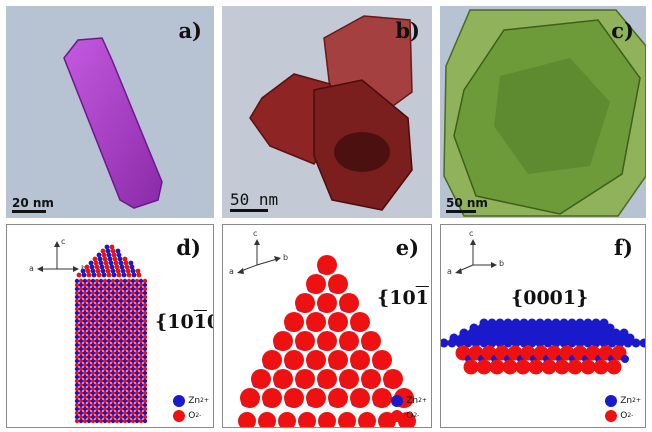 The image size is (652, 432). What do you see at coordinates (184, 322) in the screenshot?
I see `facet-index: {1010}` at bounding box center [184, 322].